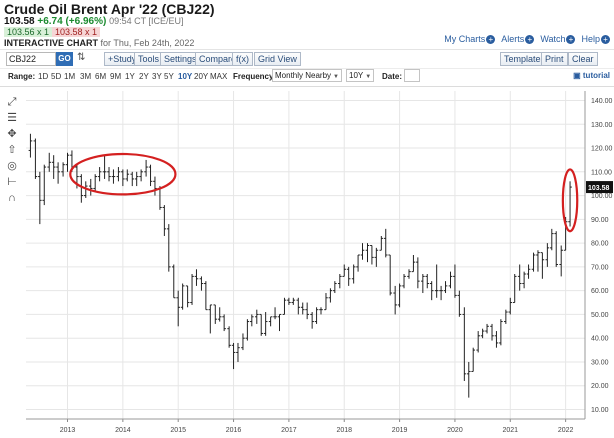 This screenshot has height=438, width=614. What do you see at coordinates (201, 76) in the screenshot?
I see `range-20y: 20Y` at bounding box center [201, 76].